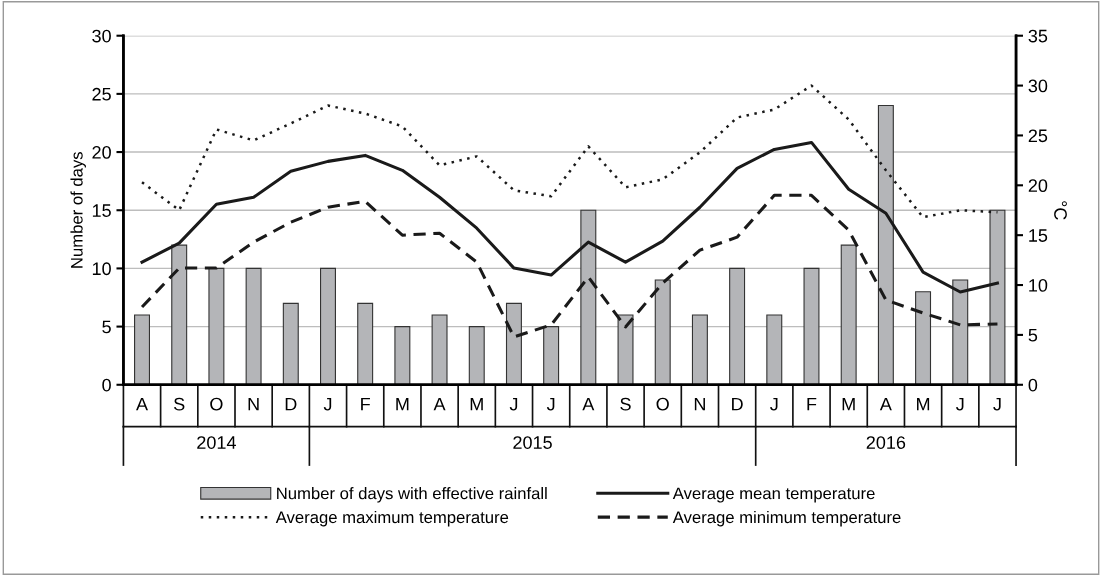 The image size is (1102, 576). What do you see at coordinates (101, 152) in the screenshot?
I see `y-tick-label: 20` at bounding box center [101, 152].